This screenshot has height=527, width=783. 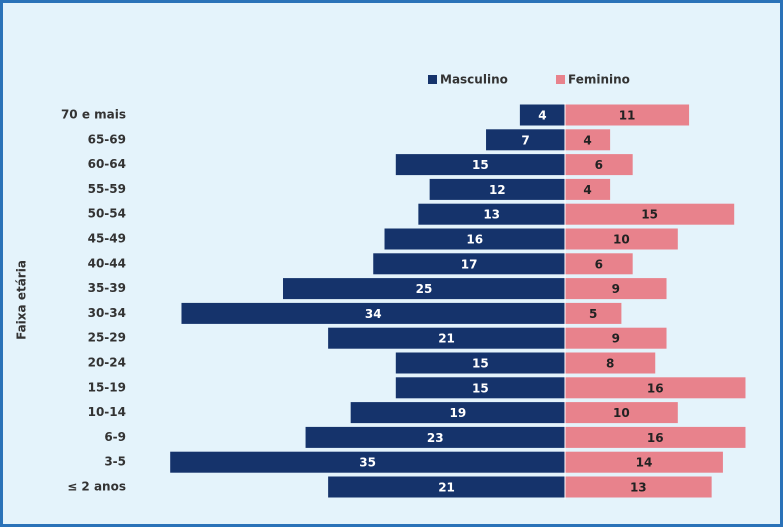 What do you see at coordinates (599, 80) in the screenshot?
I see `legend-label: Feminino` at bounding box center [599, 80].